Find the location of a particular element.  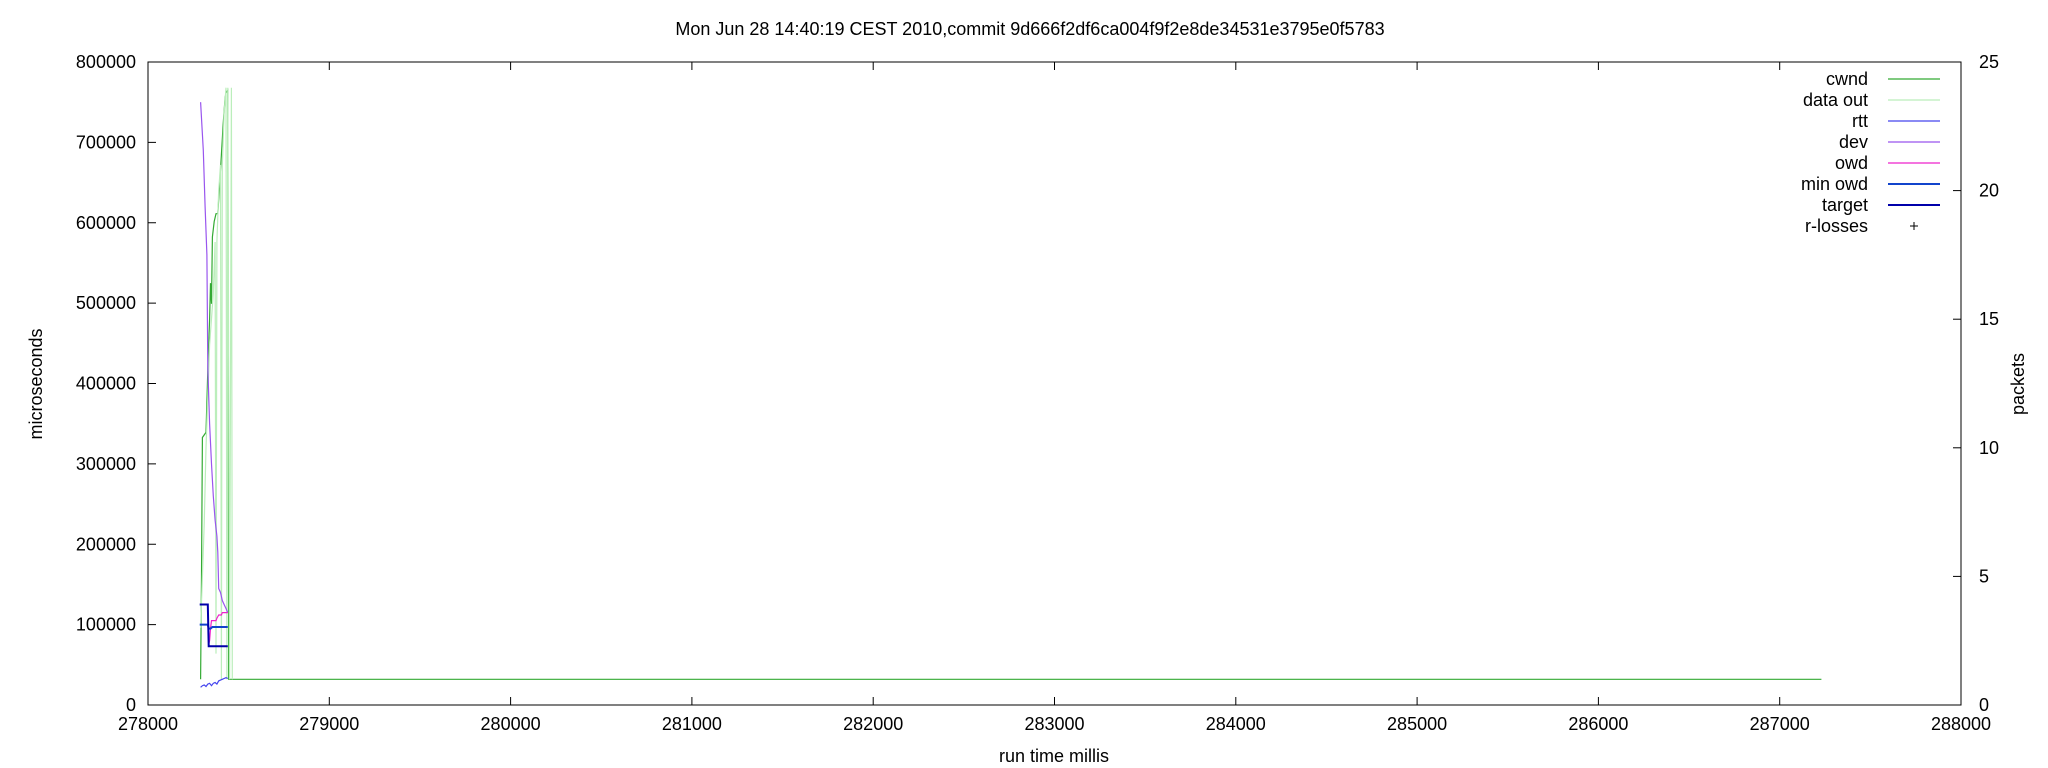

y-tick-label: 100000 is located at coordinates (106, 625).